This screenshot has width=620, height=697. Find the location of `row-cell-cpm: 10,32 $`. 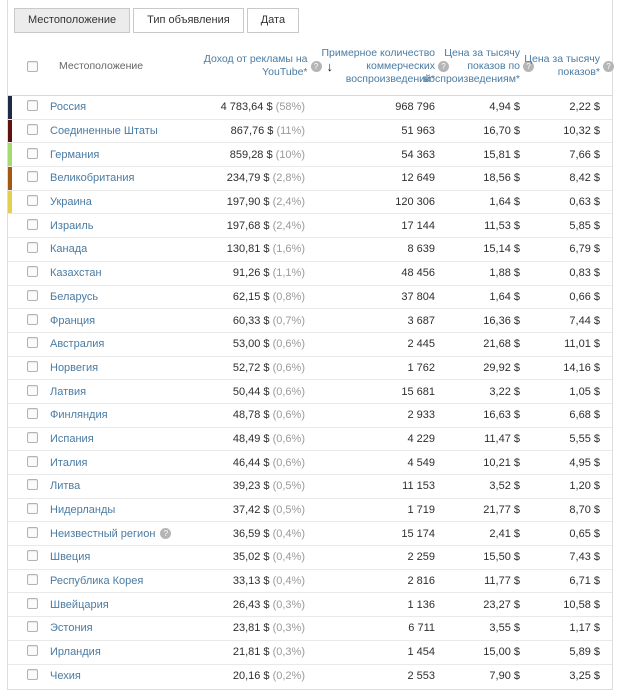

row-cell-cpm: 10,32 $ is located at coordinates (581, 131).